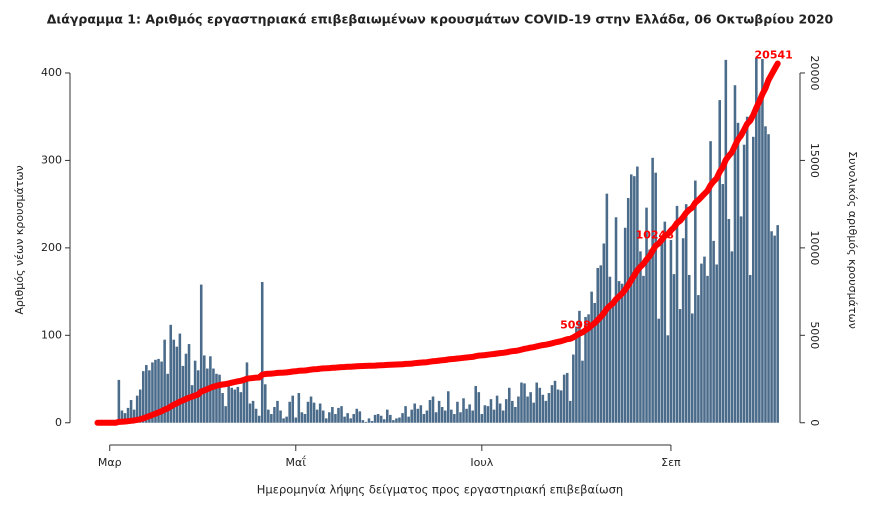 The image size is (880, 506). I want to click on y-tick-label: 0, so click(58, 422).